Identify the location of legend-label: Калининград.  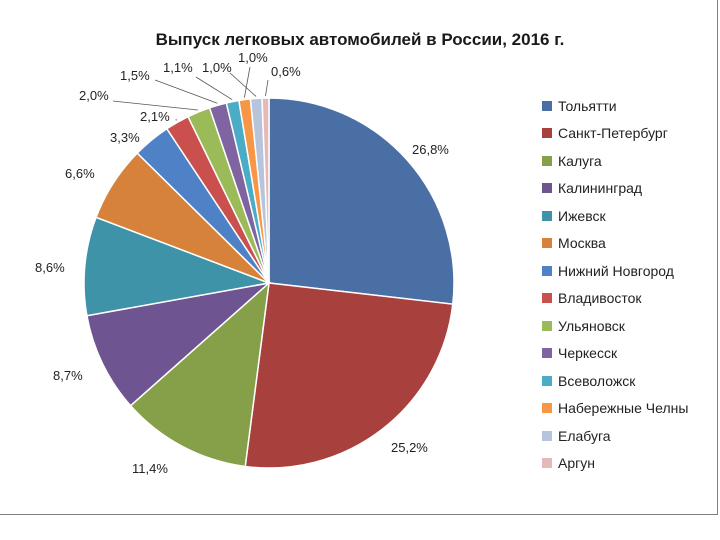
(600, 188).